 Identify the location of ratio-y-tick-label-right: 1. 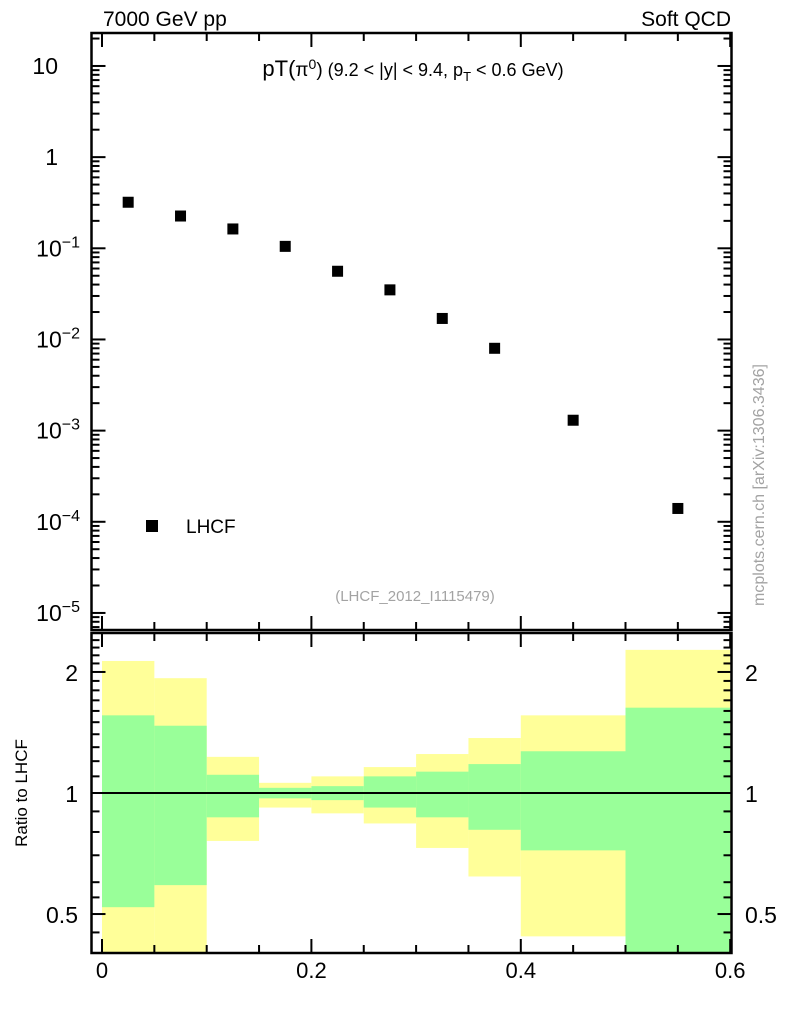
(751, 794).